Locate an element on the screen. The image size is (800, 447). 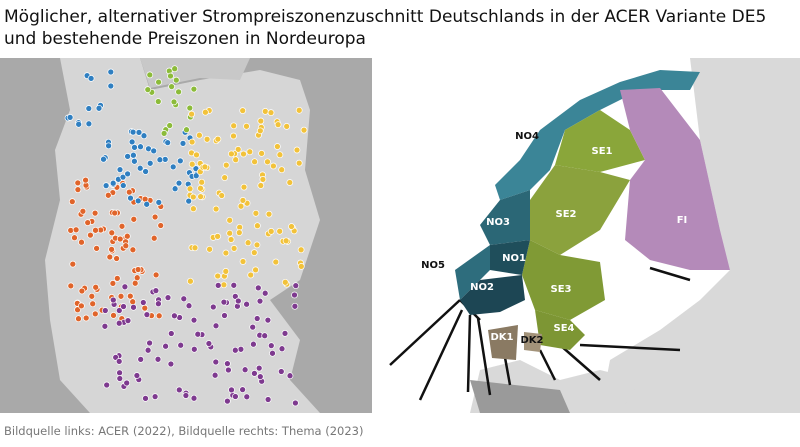
zone-label: DK1 is located at coordinates (501, 337).